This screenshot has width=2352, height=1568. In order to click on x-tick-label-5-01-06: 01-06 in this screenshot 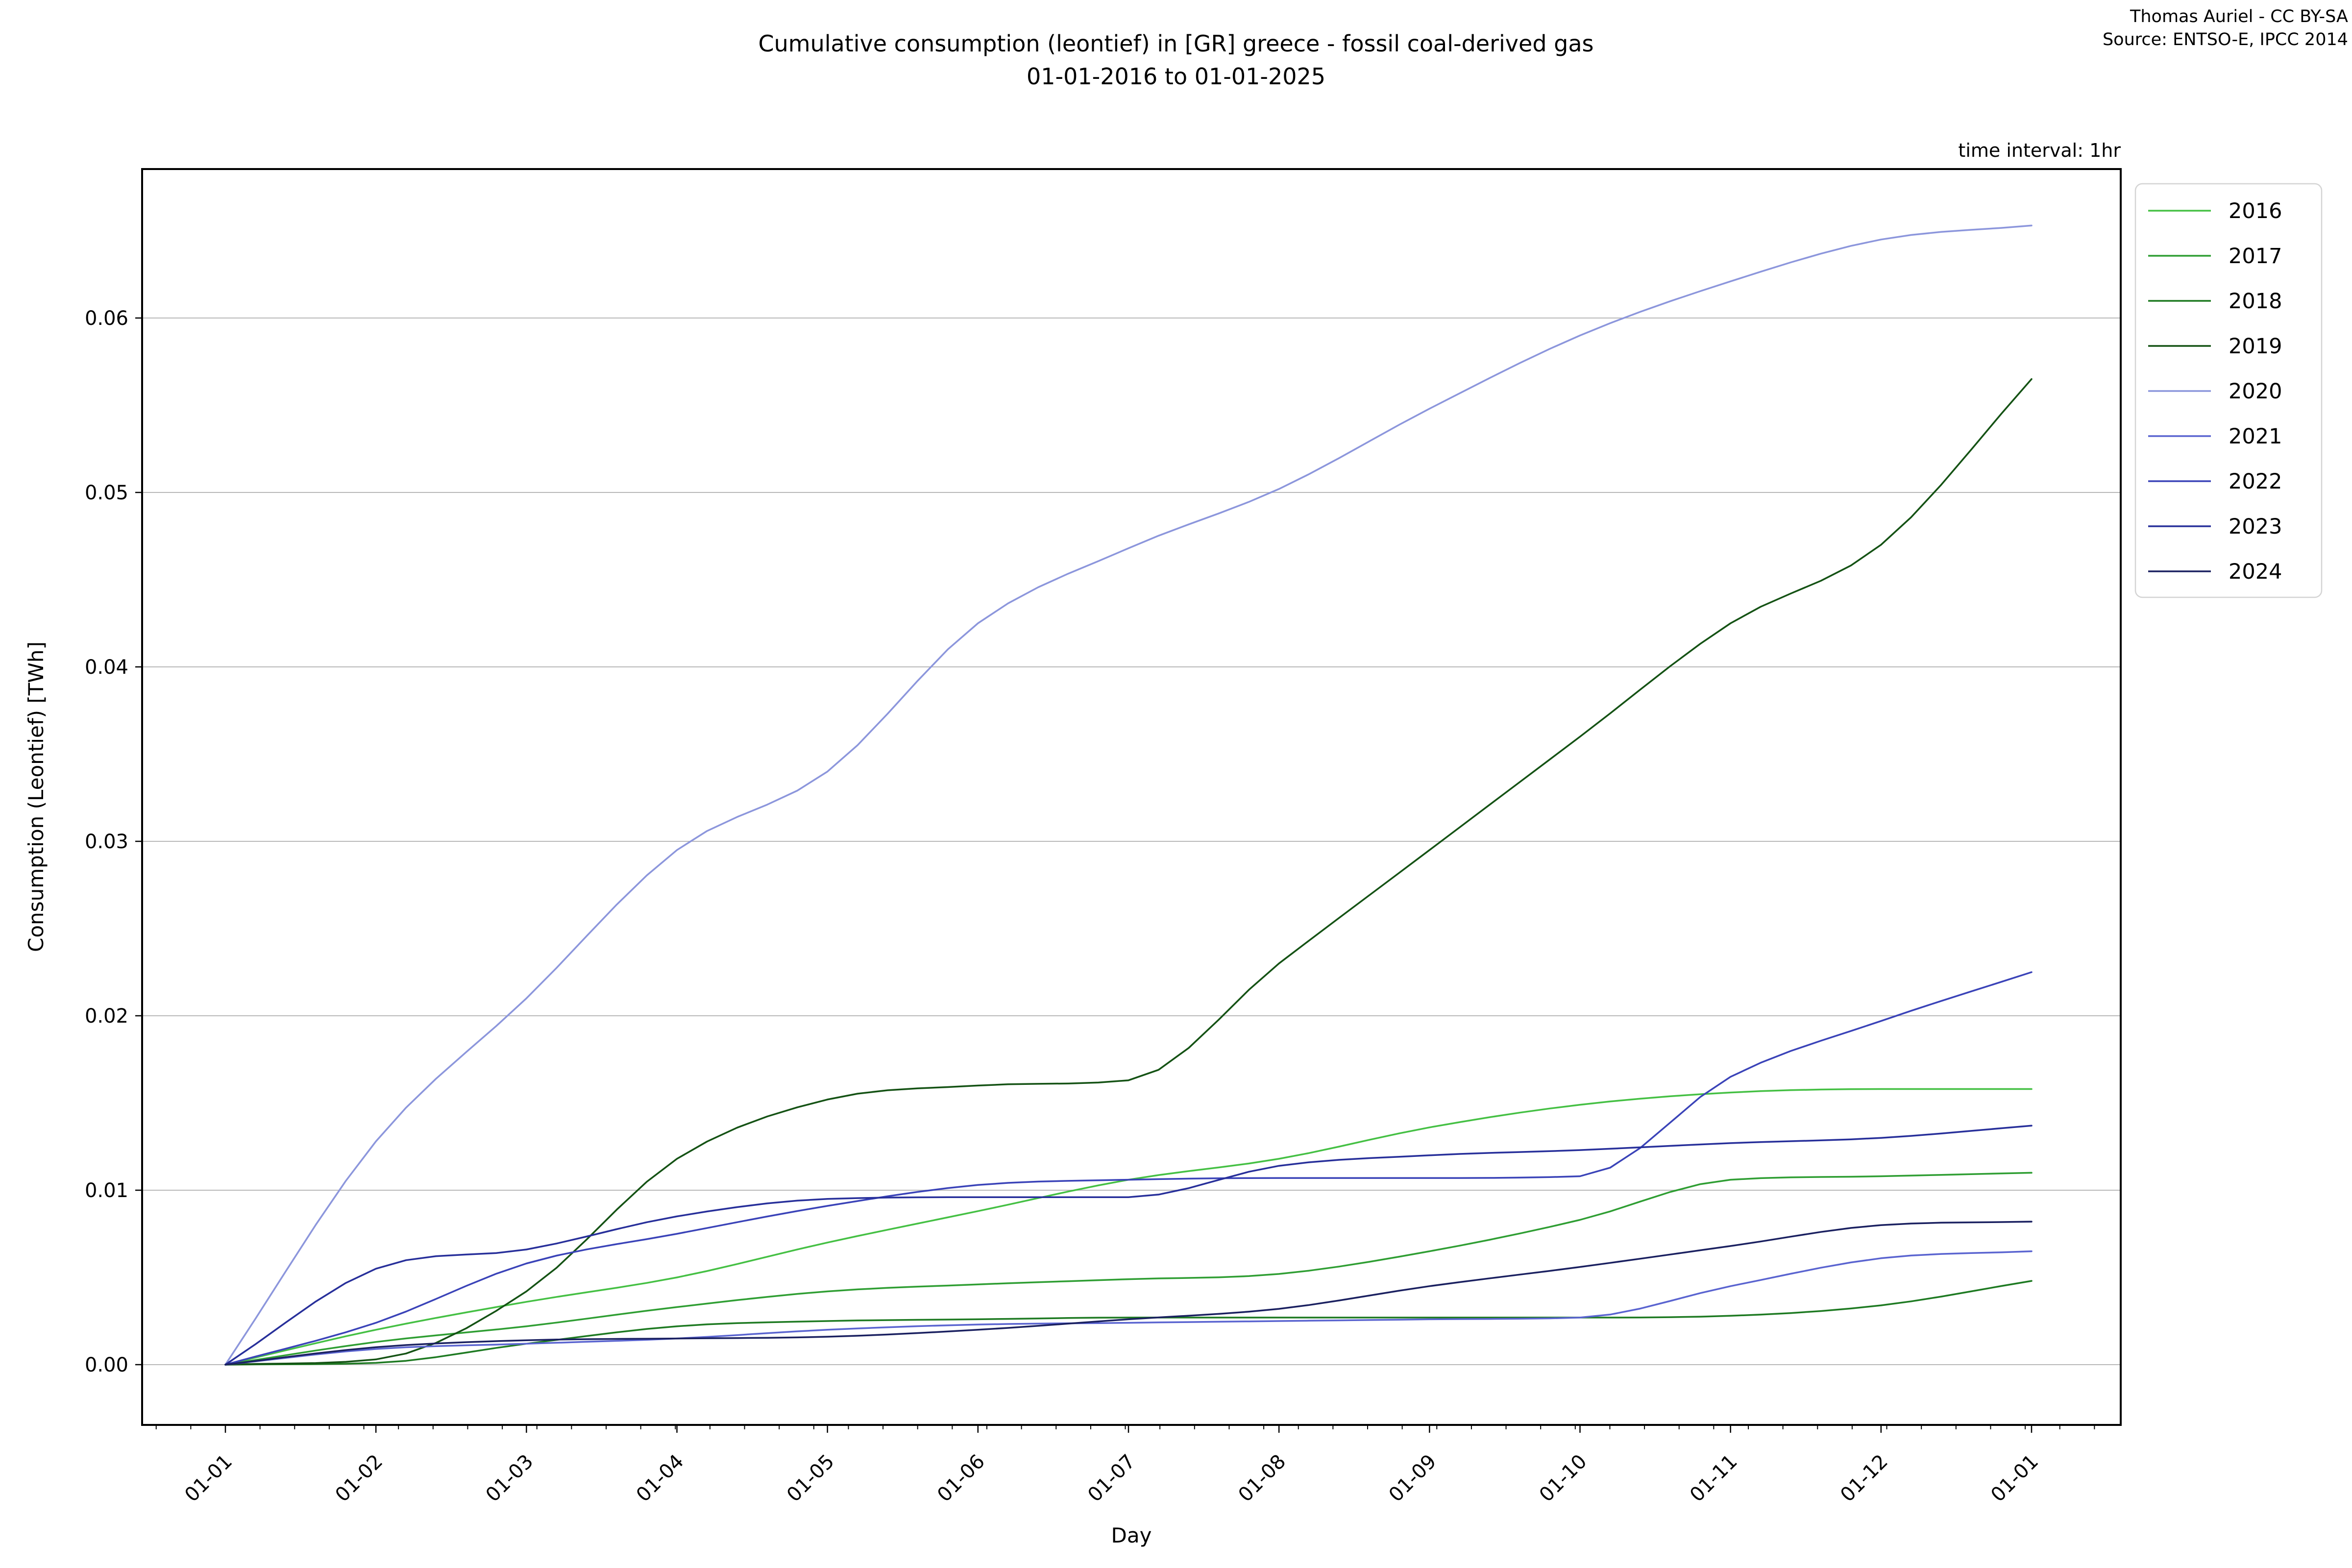, I will do `click(961, 1478)`.